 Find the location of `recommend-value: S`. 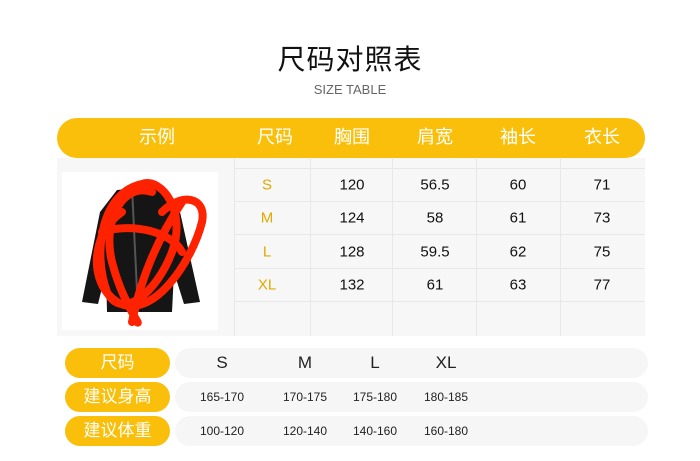

recommend-value: S is located at coordinates (222, 362).